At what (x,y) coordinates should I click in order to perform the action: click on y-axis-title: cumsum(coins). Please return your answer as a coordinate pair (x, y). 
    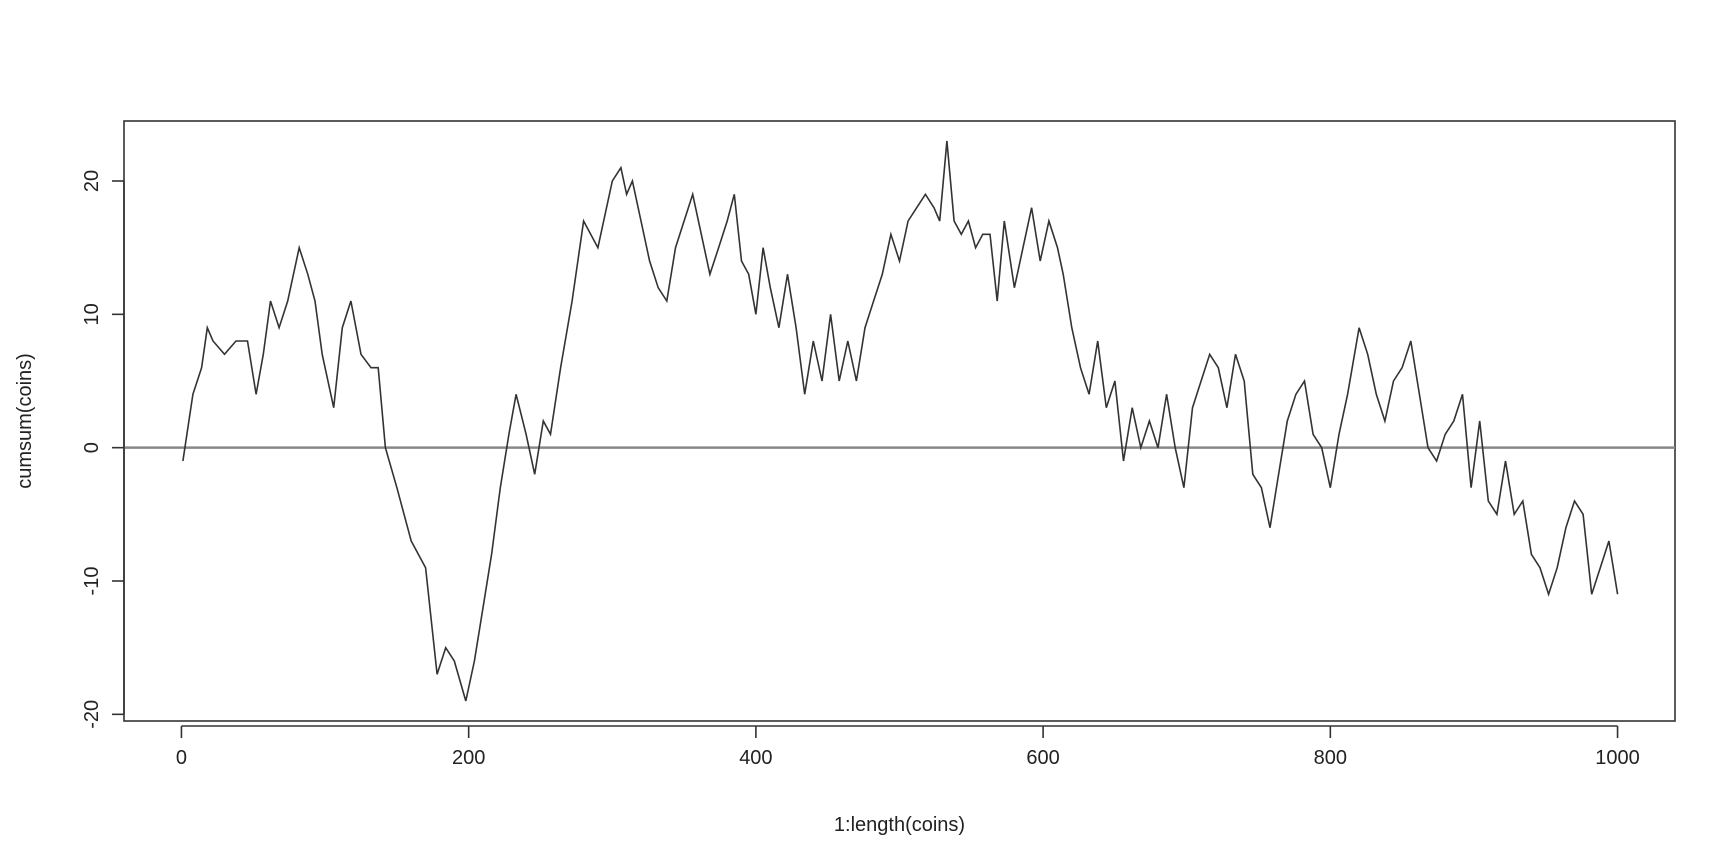
    Looking at the image, I should click on (25, 421).